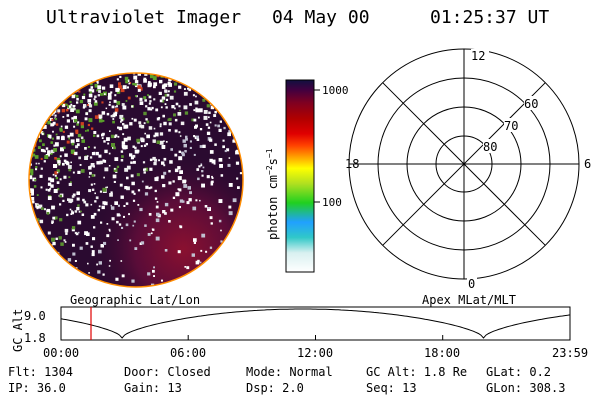  I want to click on info-door: Door: Closed, so click(167, 372).